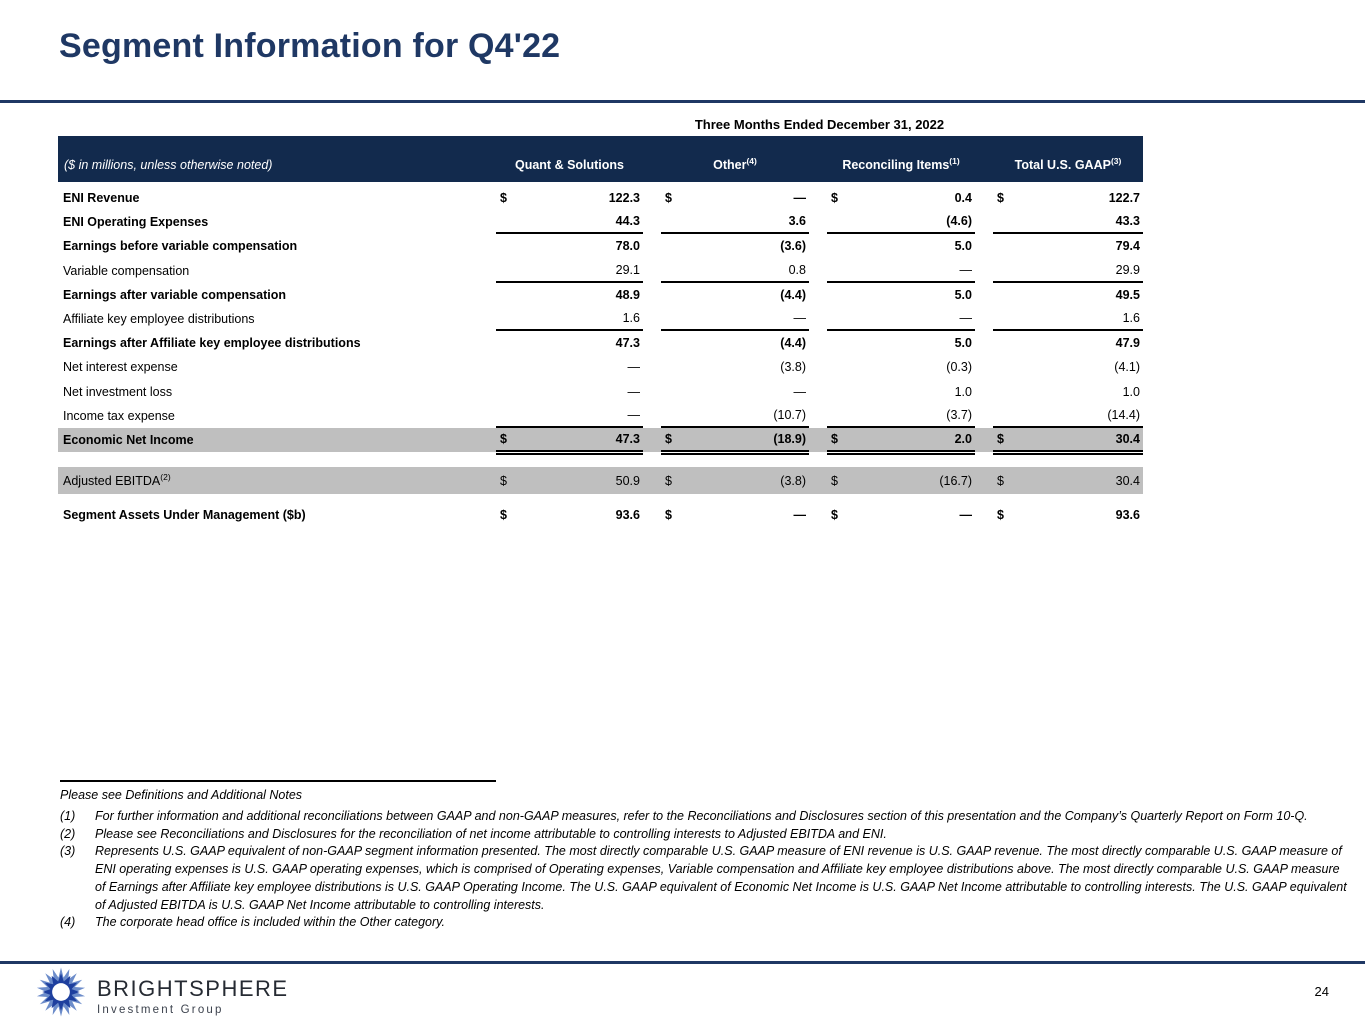 The height and width of the screenshot is (1024, 1365). What do you see at coordinates (627, 294) in the screenshot?
I see `cell-value: 48.9` at bounding box center [627, 294].